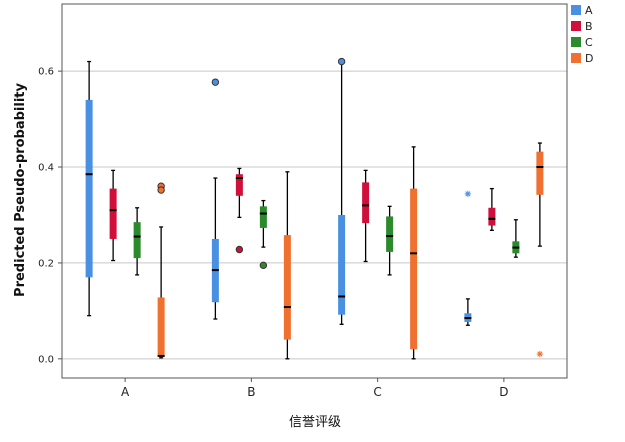  Describe the element at coordinates (377, 392) in the screenshot. I see `x-tick-label: C` at that location.